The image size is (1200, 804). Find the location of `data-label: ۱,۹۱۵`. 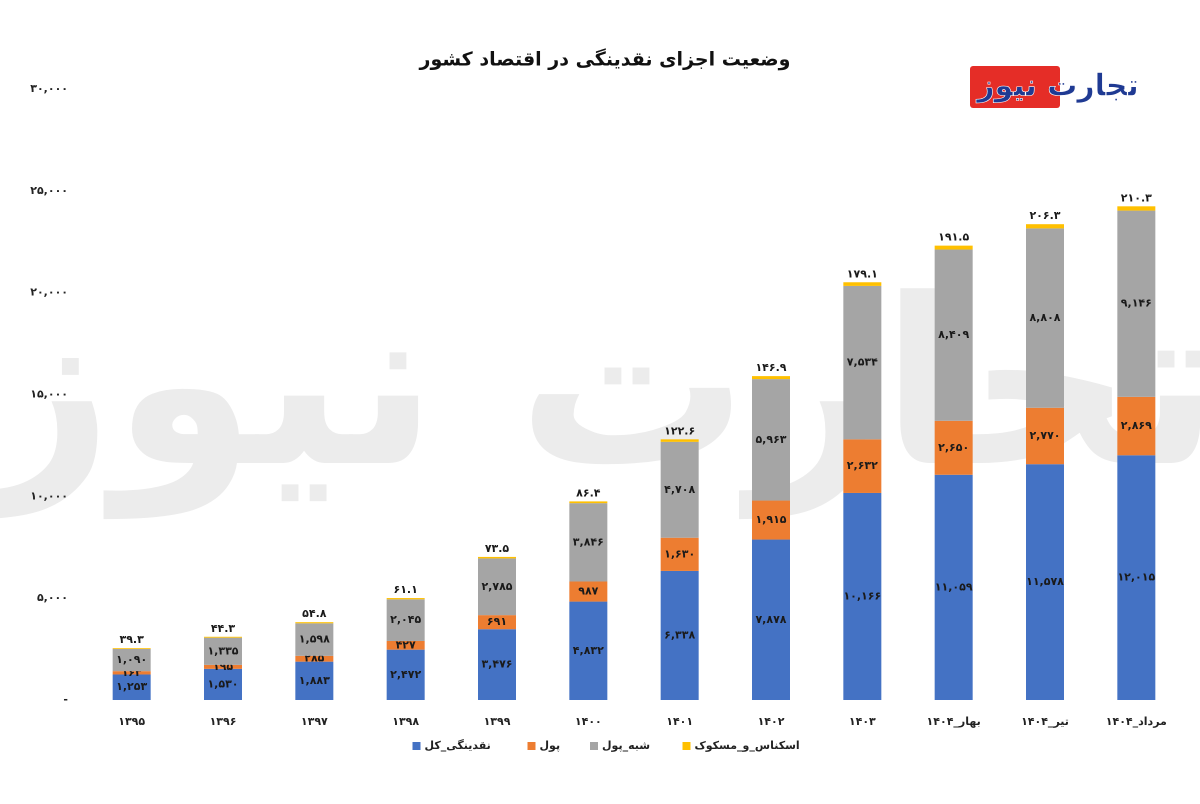

data-label: ۱,۹۱۵ is located at coordinates (770, 519).